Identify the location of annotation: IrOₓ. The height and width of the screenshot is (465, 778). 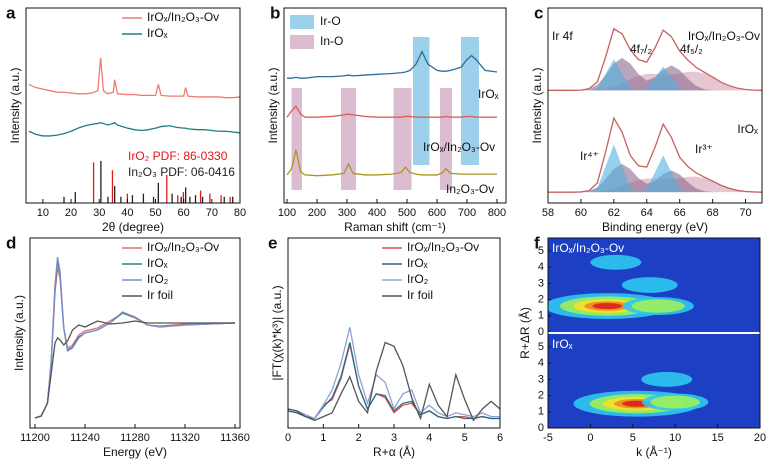
(747, 129).